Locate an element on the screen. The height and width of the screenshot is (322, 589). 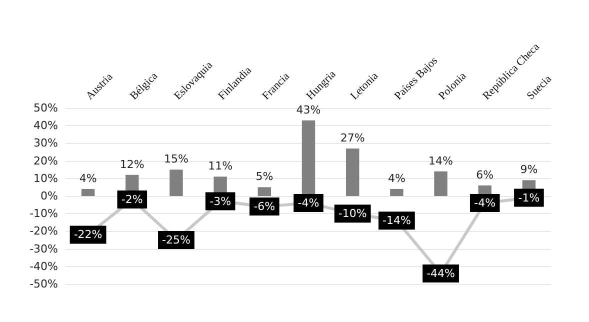
y-tick-label: 20% is located at coordinates (46, 161).